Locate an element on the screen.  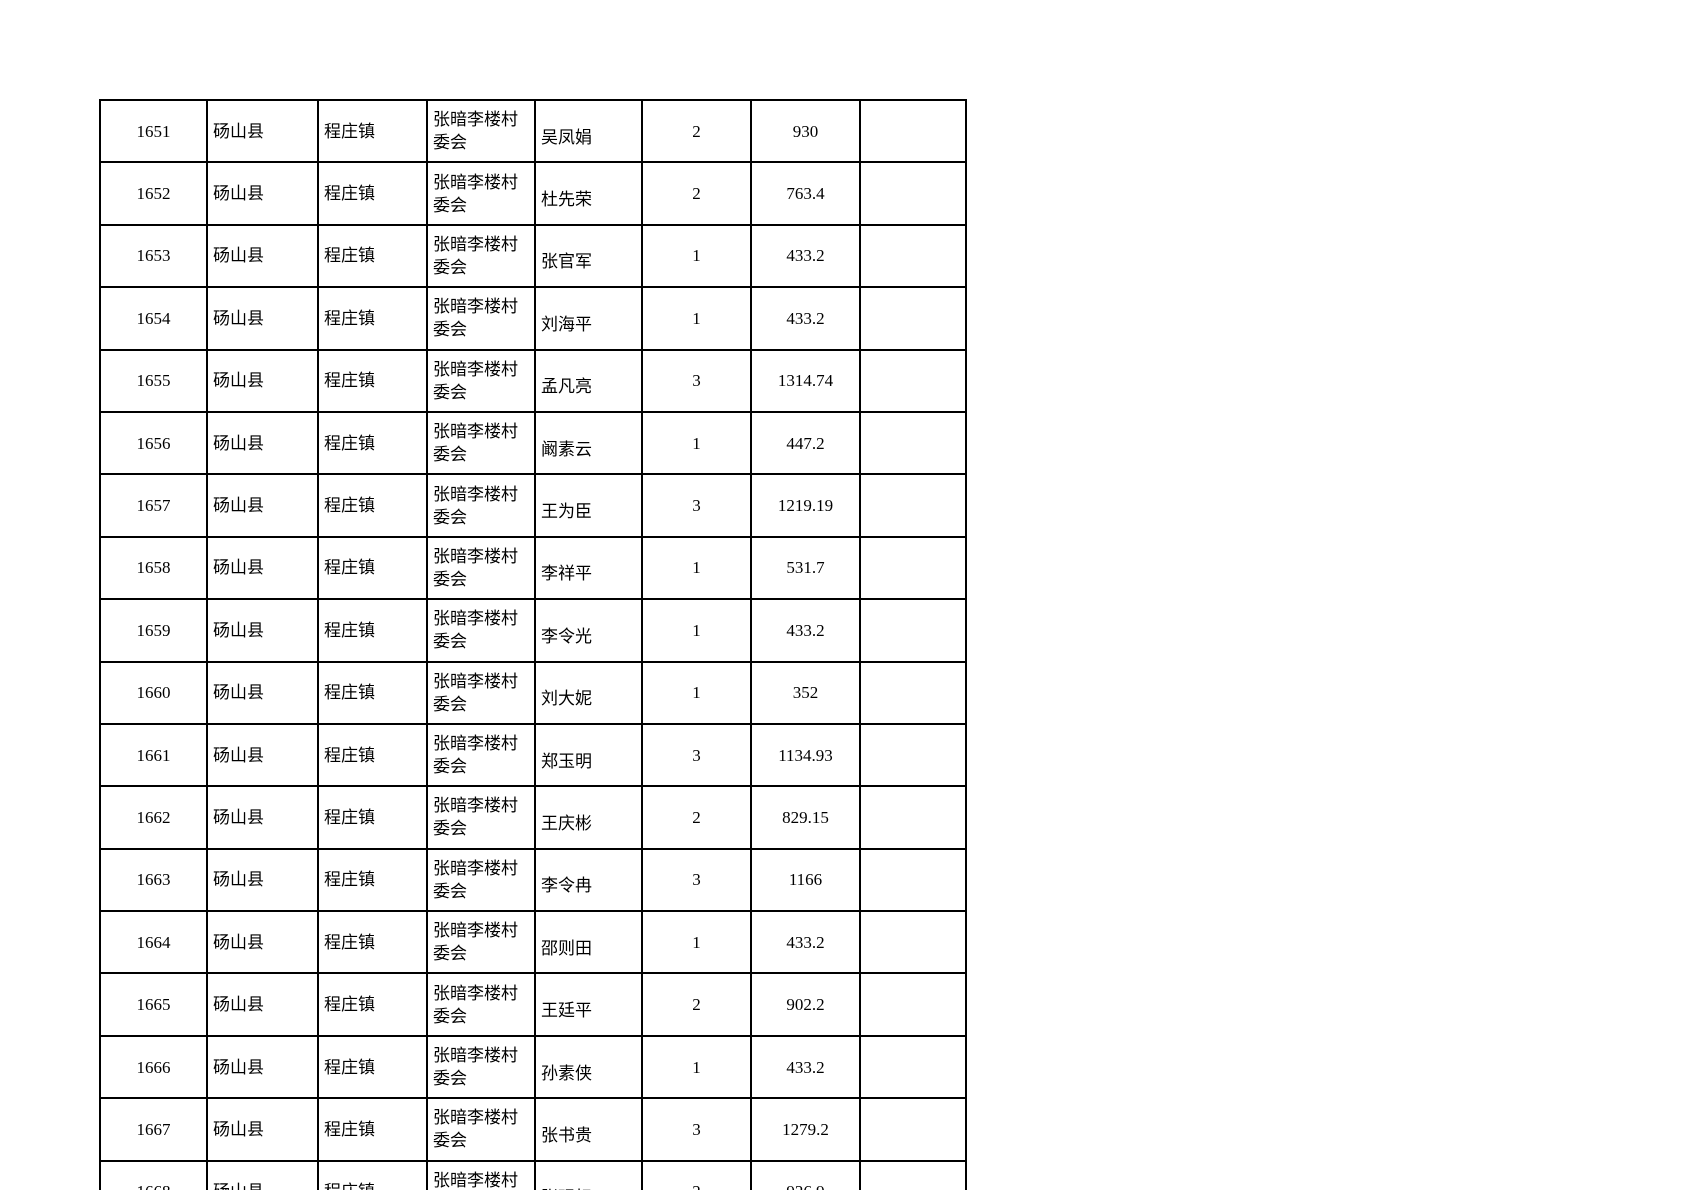
cell-index: 1666 is located at coordinates (153, 1067).